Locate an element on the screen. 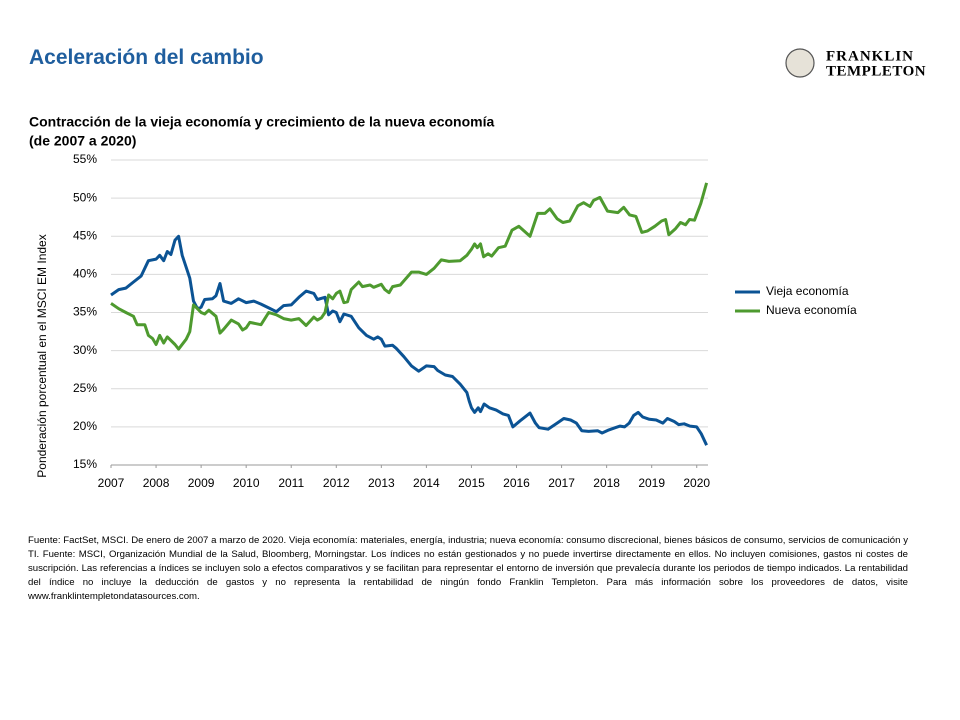 This screenshot has height=720, width=960. x-tick-label: 2012 is located at coordinates (336, 483).